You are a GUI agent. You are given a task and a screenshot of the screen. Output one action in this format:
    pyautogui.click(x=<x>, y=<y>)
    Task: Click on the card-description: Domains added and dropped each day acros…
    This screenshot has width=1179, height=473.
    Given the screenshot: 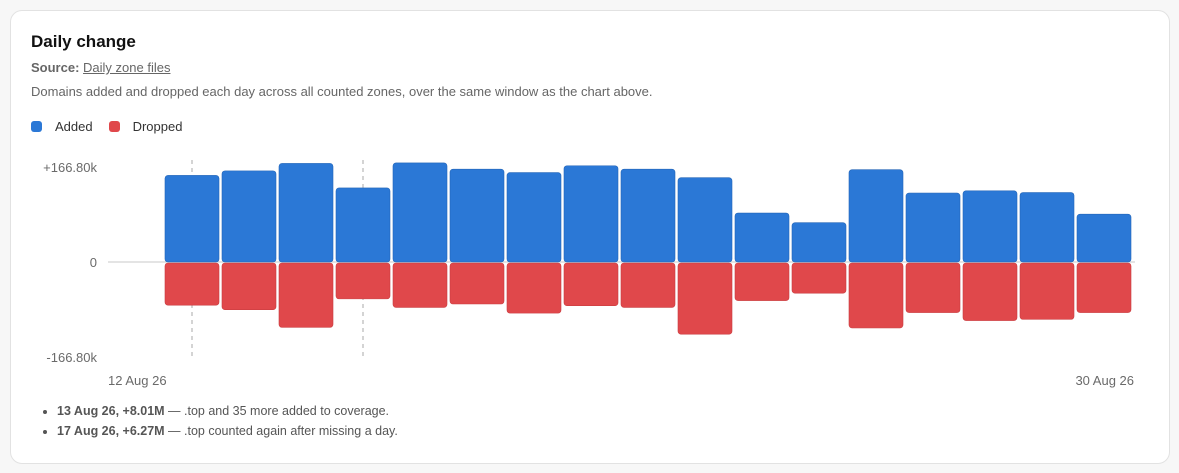 What is the action you would take?
    pyautogui.click(x=342, y=91)
    